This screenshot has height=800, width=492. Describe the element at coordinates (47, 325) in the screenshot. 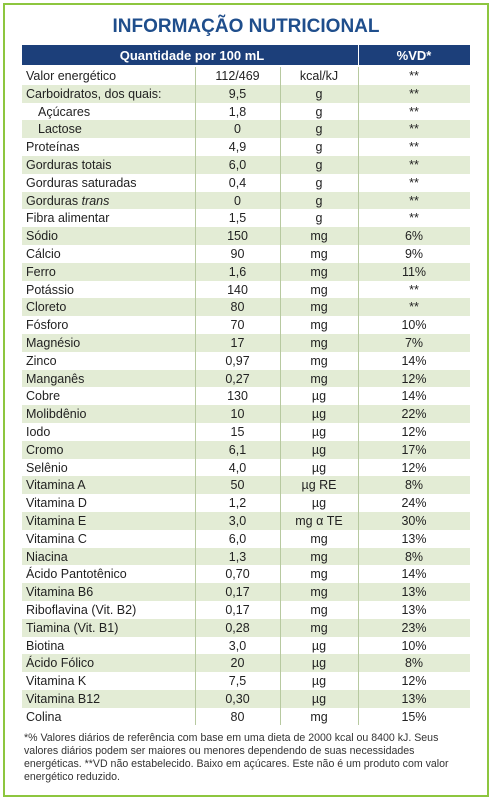

I see `nutrient-name: Fósforo` at that location.